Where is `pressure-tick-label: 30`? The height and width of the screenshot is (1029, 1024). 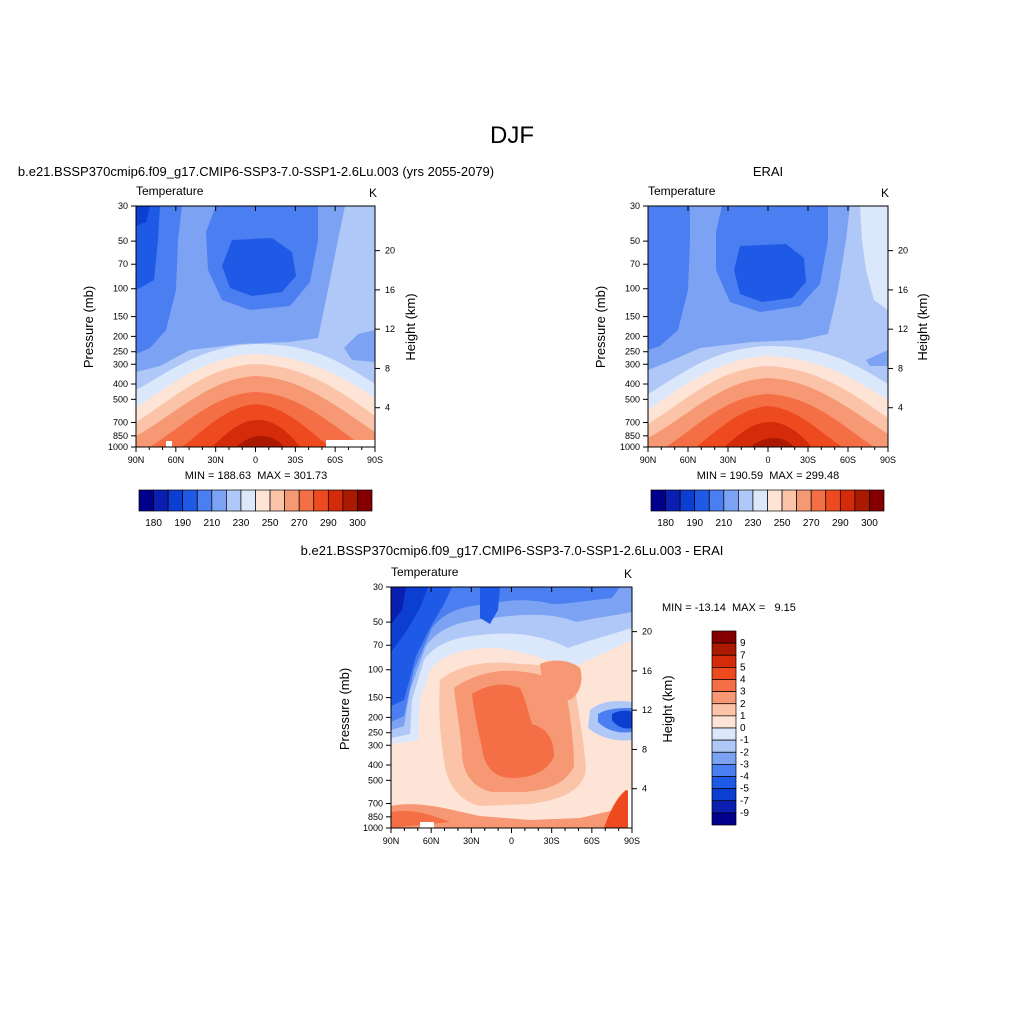 pressure-tick-label: 30 is located at coordinates (635, 206).